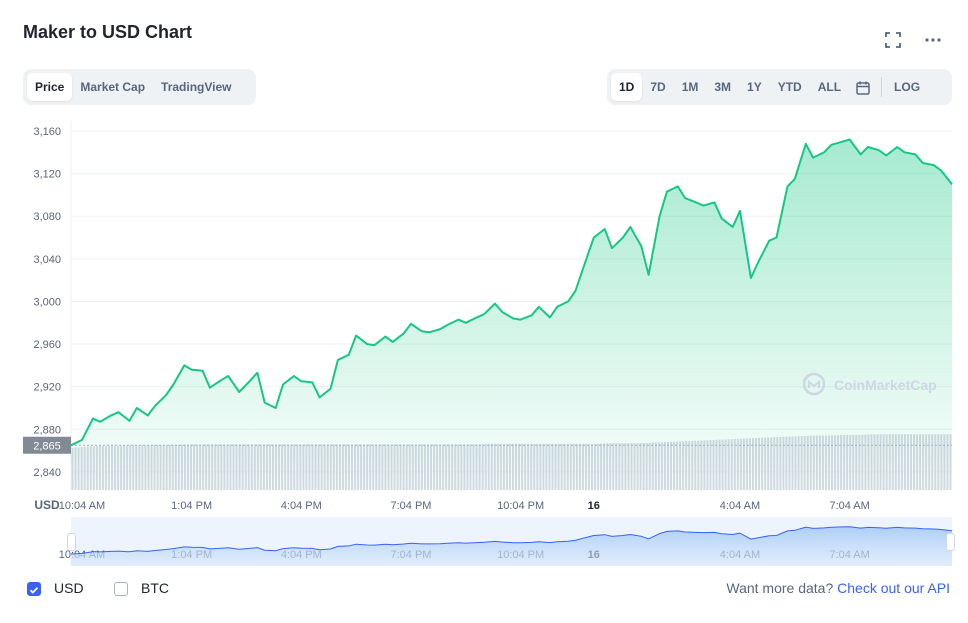 The image size is (968, 623). What do you see at coordinates (34, 589) in the screenshot?
I see `usd-checkbox` at bounding box center [34, 589].